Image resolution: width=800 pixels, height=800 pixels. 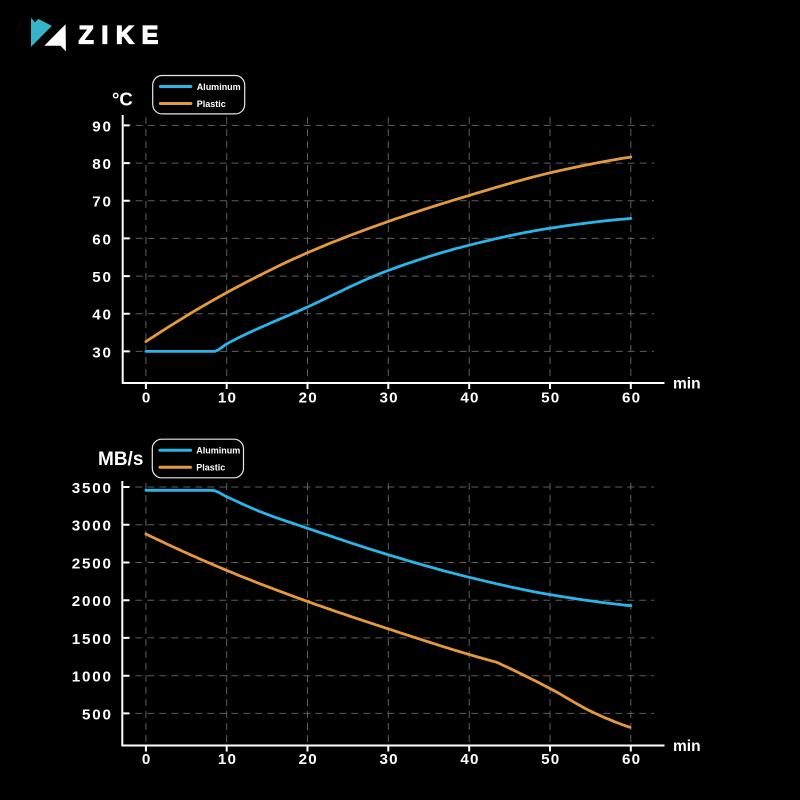 What do you see at coordinates (92, 488) in the screenshot?
I see `svg-text: 3500` at bounding box center [92, 488].